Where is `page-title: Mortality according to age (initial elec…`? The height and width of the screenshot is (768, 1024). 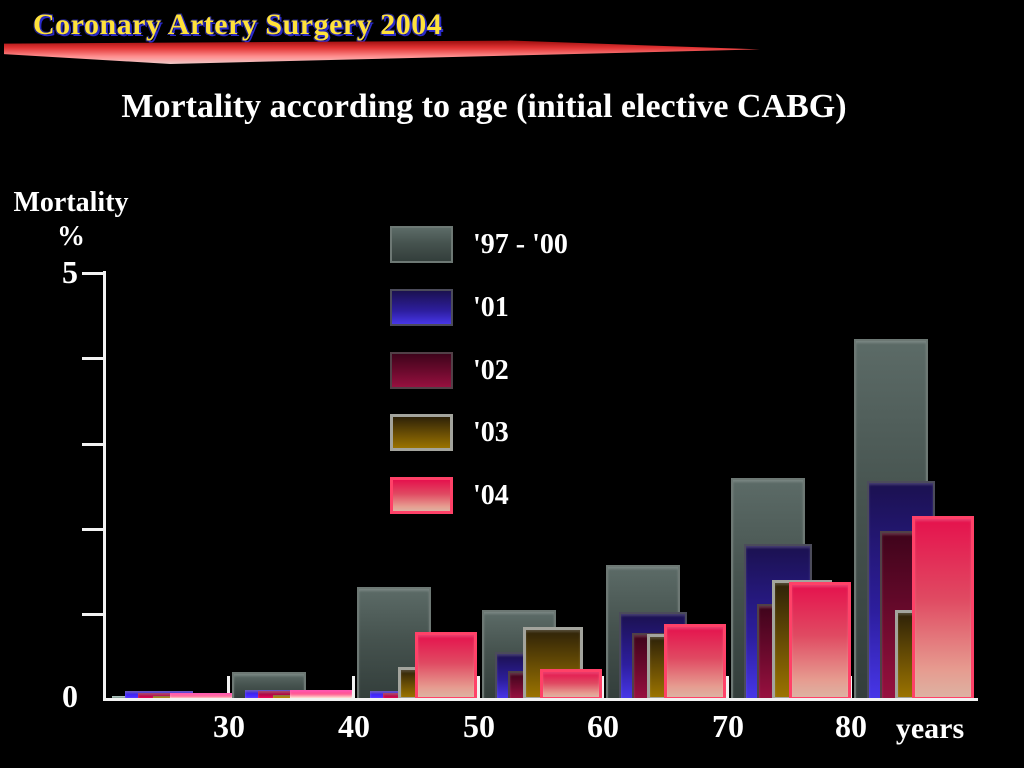
page-title: Mortality according to age (initial elec… is located at coordinates (484, 106).